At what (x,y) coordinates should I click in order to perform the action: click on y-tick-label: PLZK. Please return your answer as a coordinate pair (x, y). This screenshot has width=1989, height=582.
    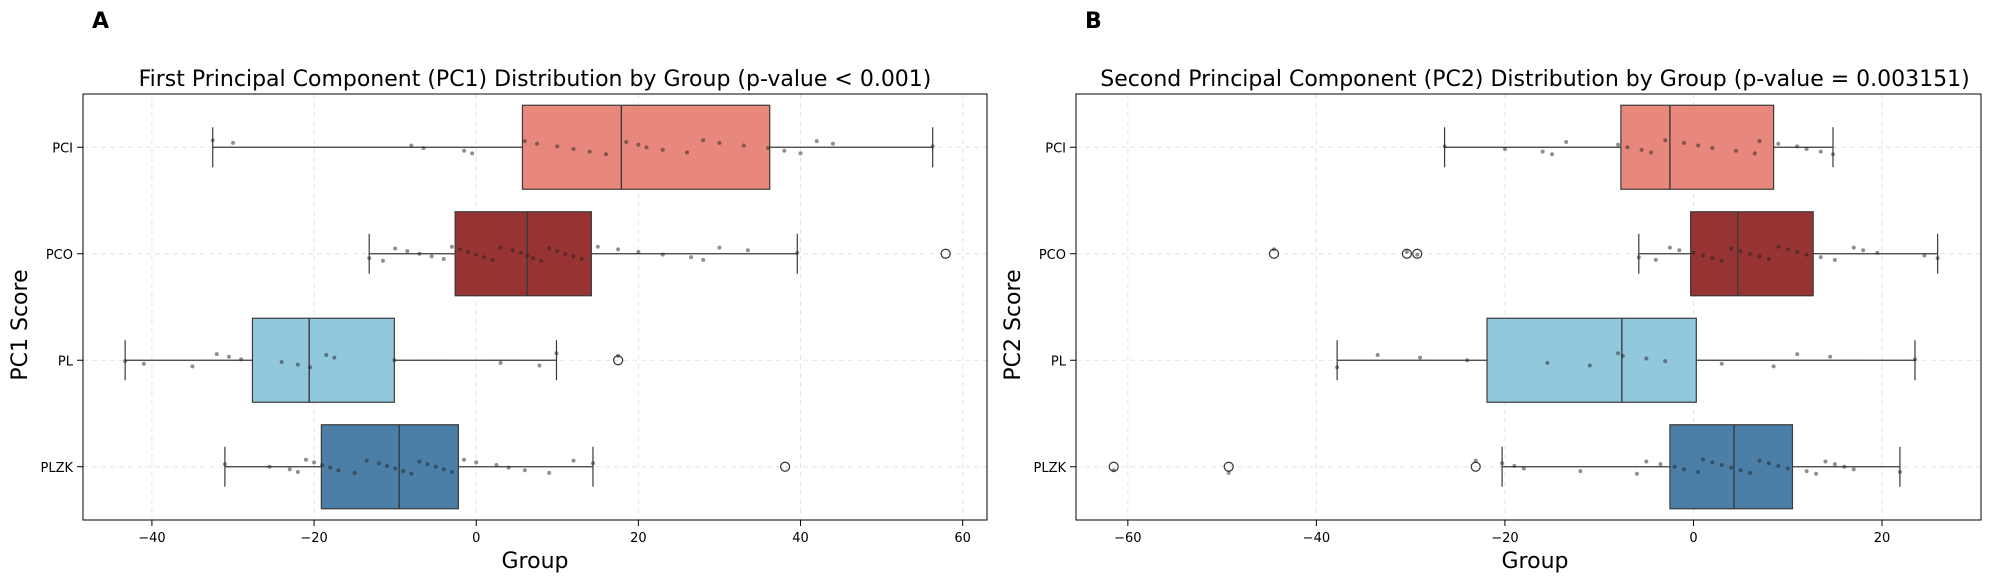
    Looking at the image, I should click on (56, 468).